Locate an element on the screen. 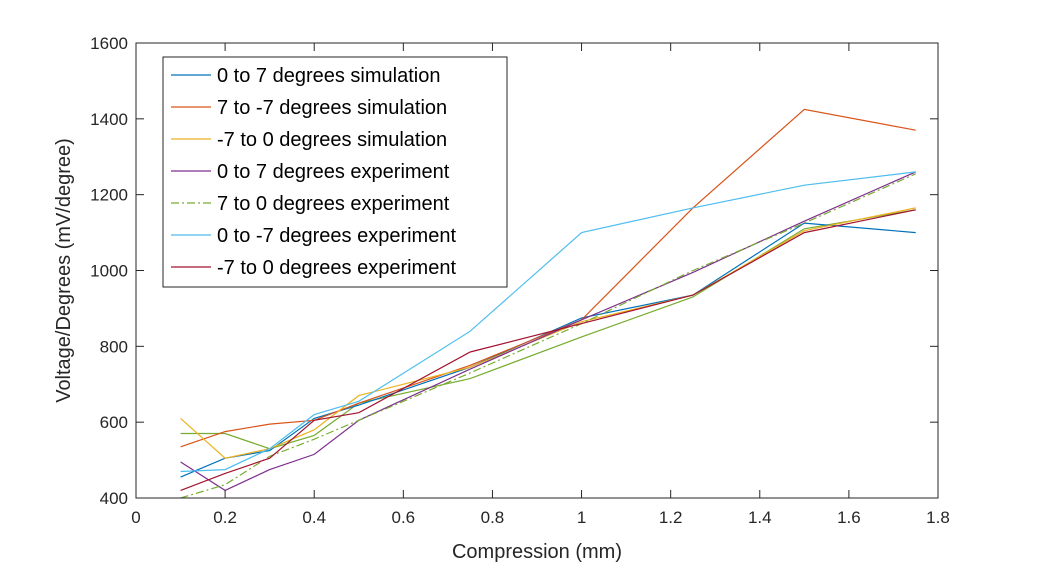 This screenshot has width=1041, height=573. x-tick-label: 0.2 is located at coordinates (225, 517).